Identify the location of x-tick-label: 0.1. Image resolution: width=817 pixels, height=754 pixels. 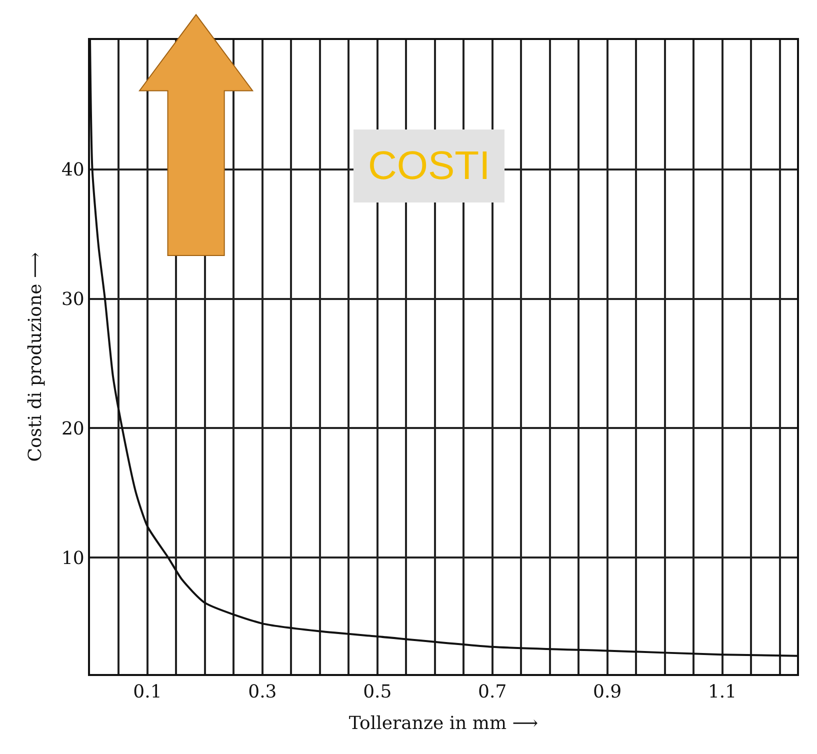
(147, 692).